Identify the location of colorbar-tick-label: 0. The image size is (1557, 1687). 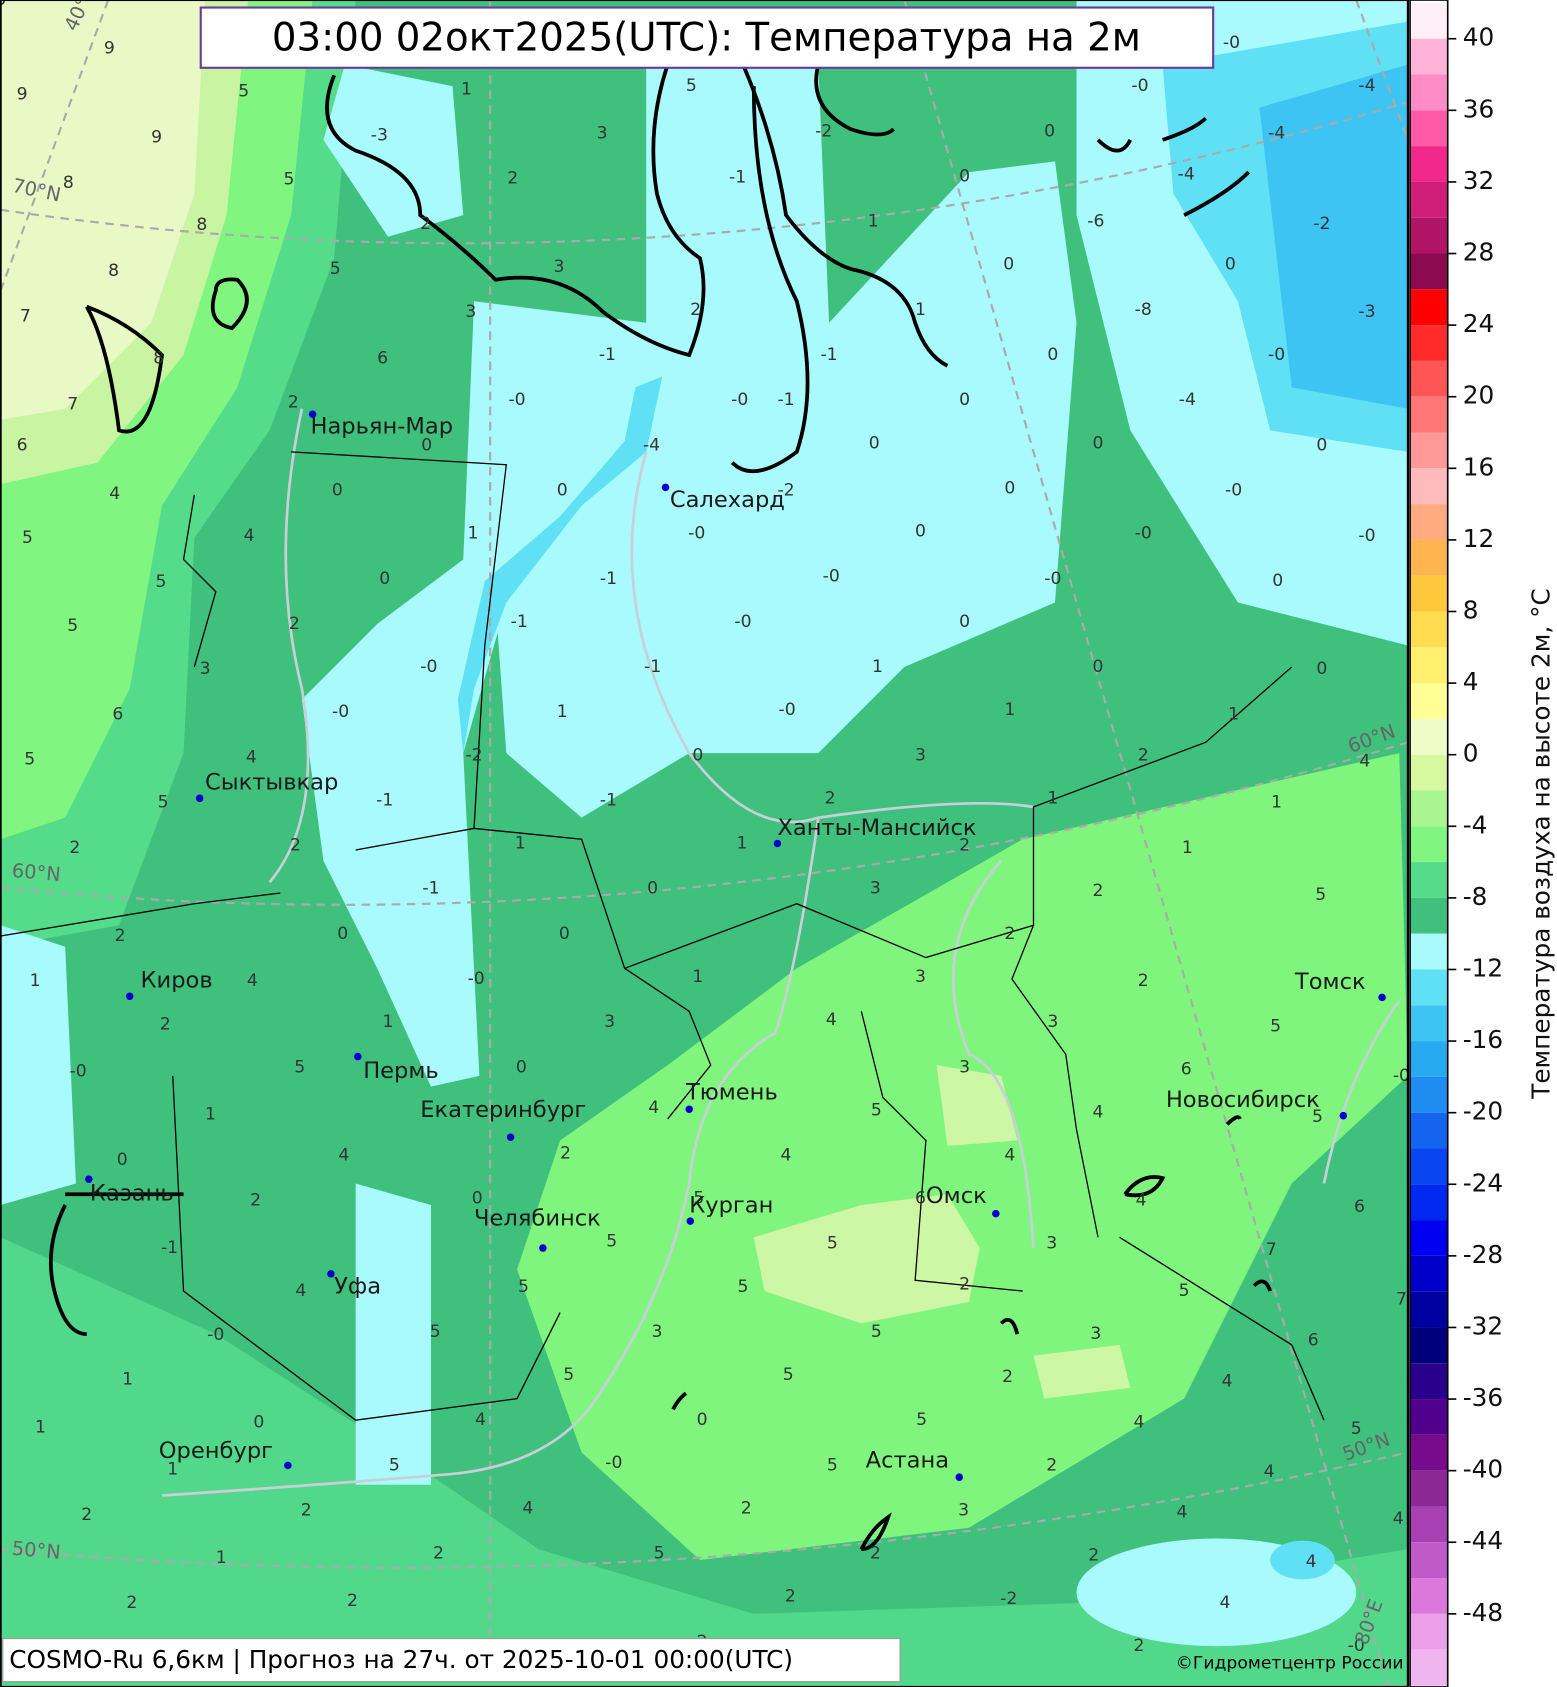
(1471, 753).